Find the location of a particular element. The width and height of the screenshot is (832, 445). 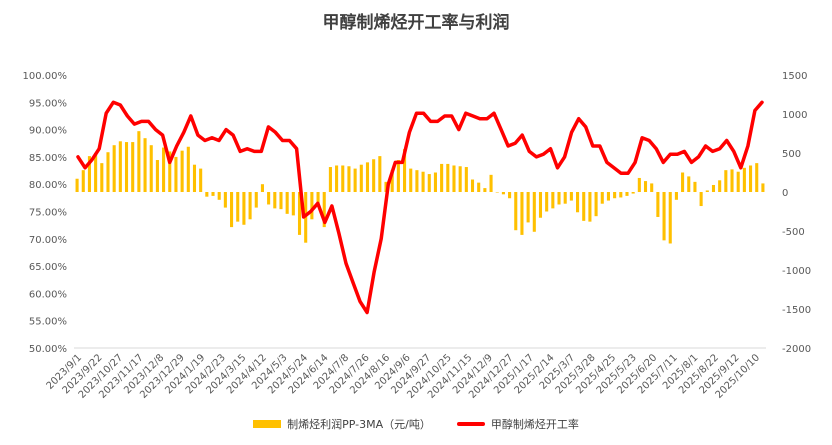

legend-item-profit: 制烯烃利润PP-3MA（元/吨） is located at coordinates (342, 424).